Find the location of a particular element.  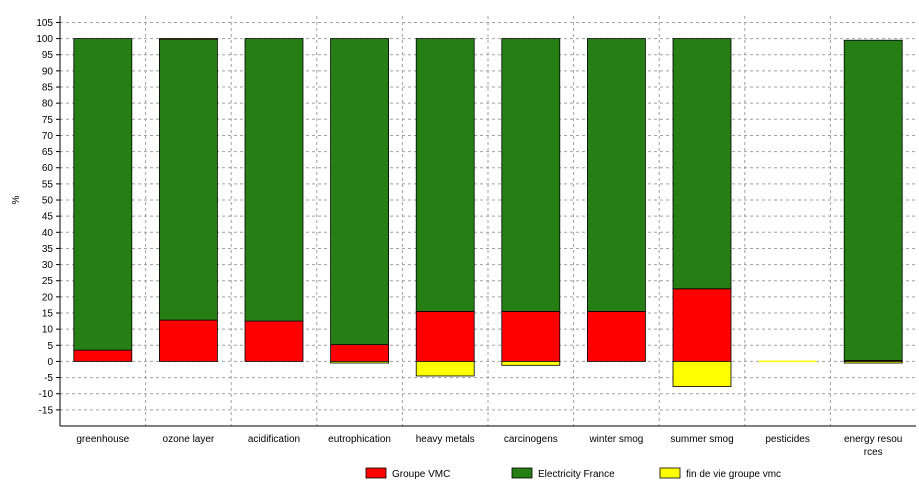

y-tick-label: 65 is located at coordinates (48, 152).